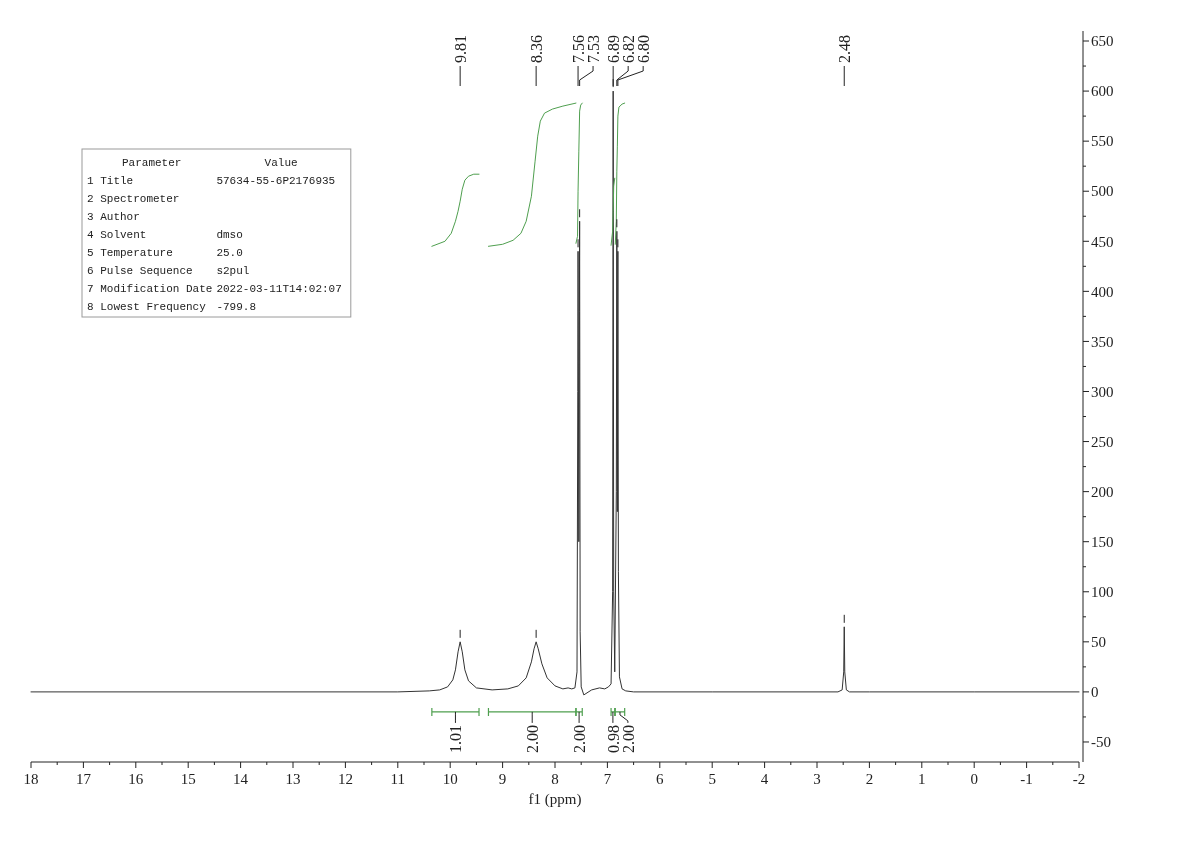  What do you see at coordinates (1102, 491) in the screenshot?
I see `y-tick-label: 200` at bounding box center [1102, 491].